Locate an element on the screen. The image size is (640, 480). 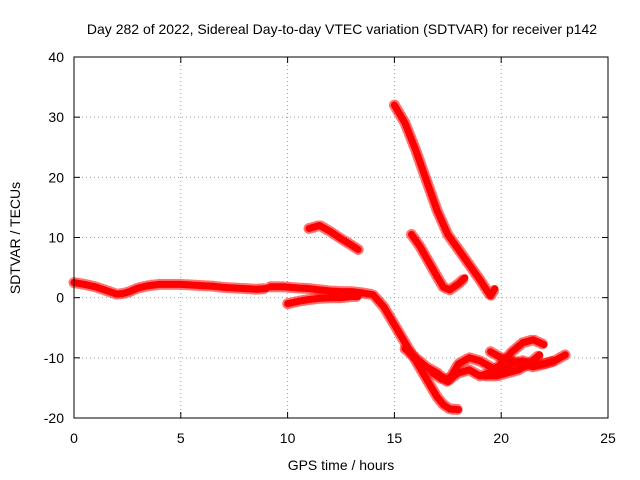
x-axis-label: GPS time / hours is located at coordinates (341, 465).